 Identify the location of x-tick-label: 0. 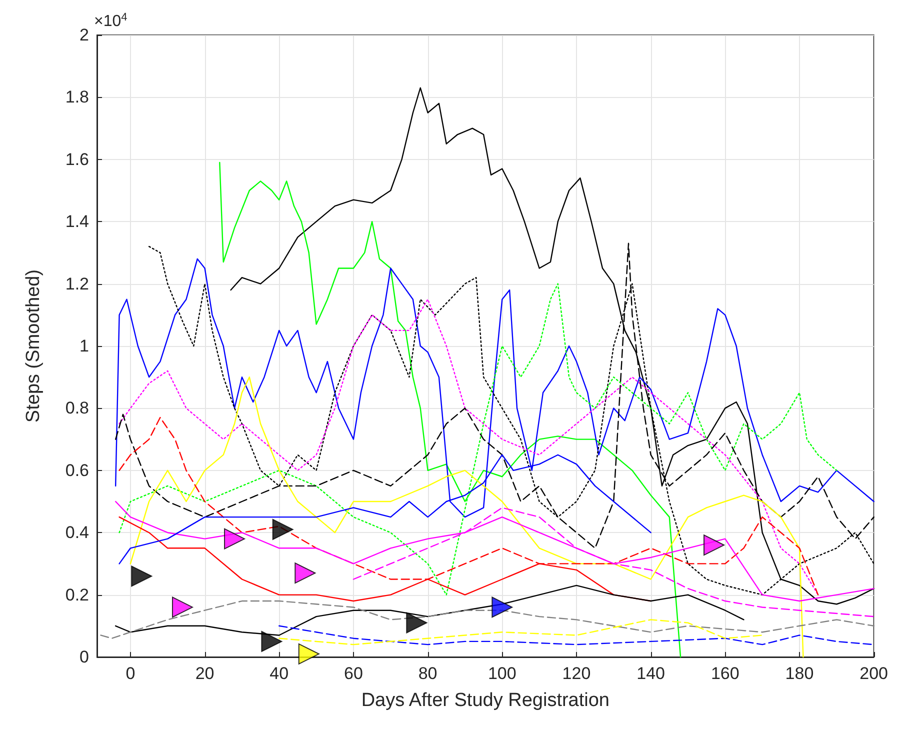
(131, 673).